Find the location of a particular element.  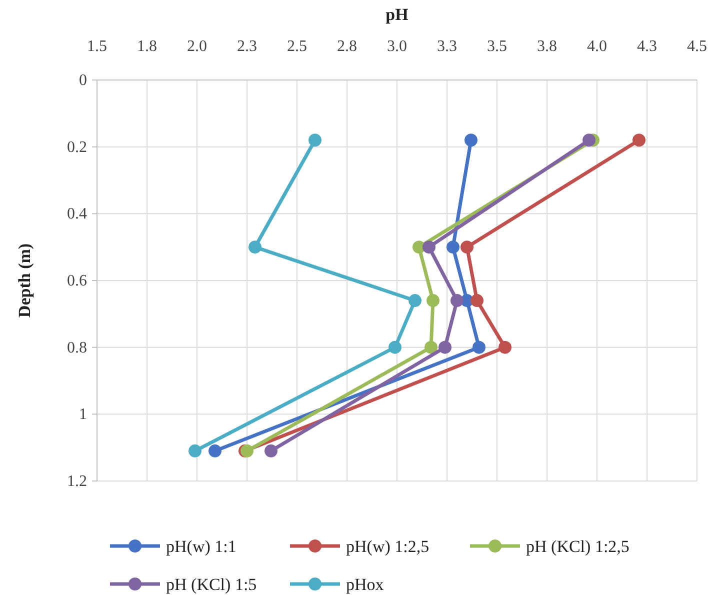

x-tick-label: 3.8 is located at coordinates (547, 46).